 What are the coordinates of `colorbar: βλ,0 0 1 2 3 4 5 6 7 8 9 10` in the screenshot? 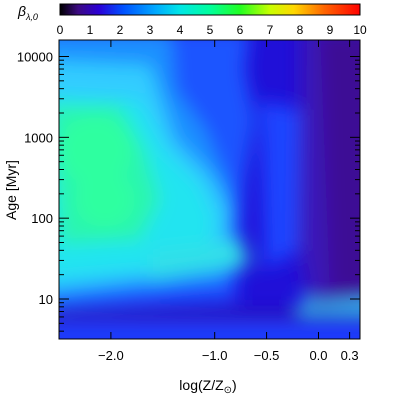 It's located at (192, 20).